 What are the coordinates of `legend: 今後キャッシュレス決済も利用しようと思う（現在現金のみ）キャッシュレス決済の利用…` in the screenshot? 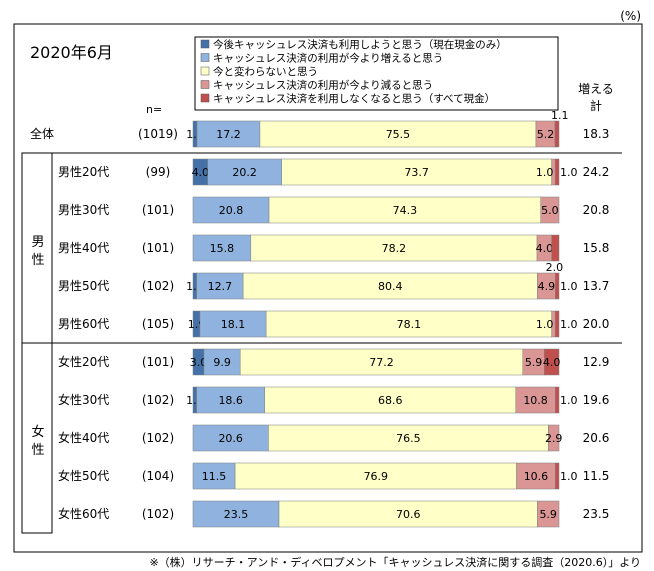 It's located at (376, 73).